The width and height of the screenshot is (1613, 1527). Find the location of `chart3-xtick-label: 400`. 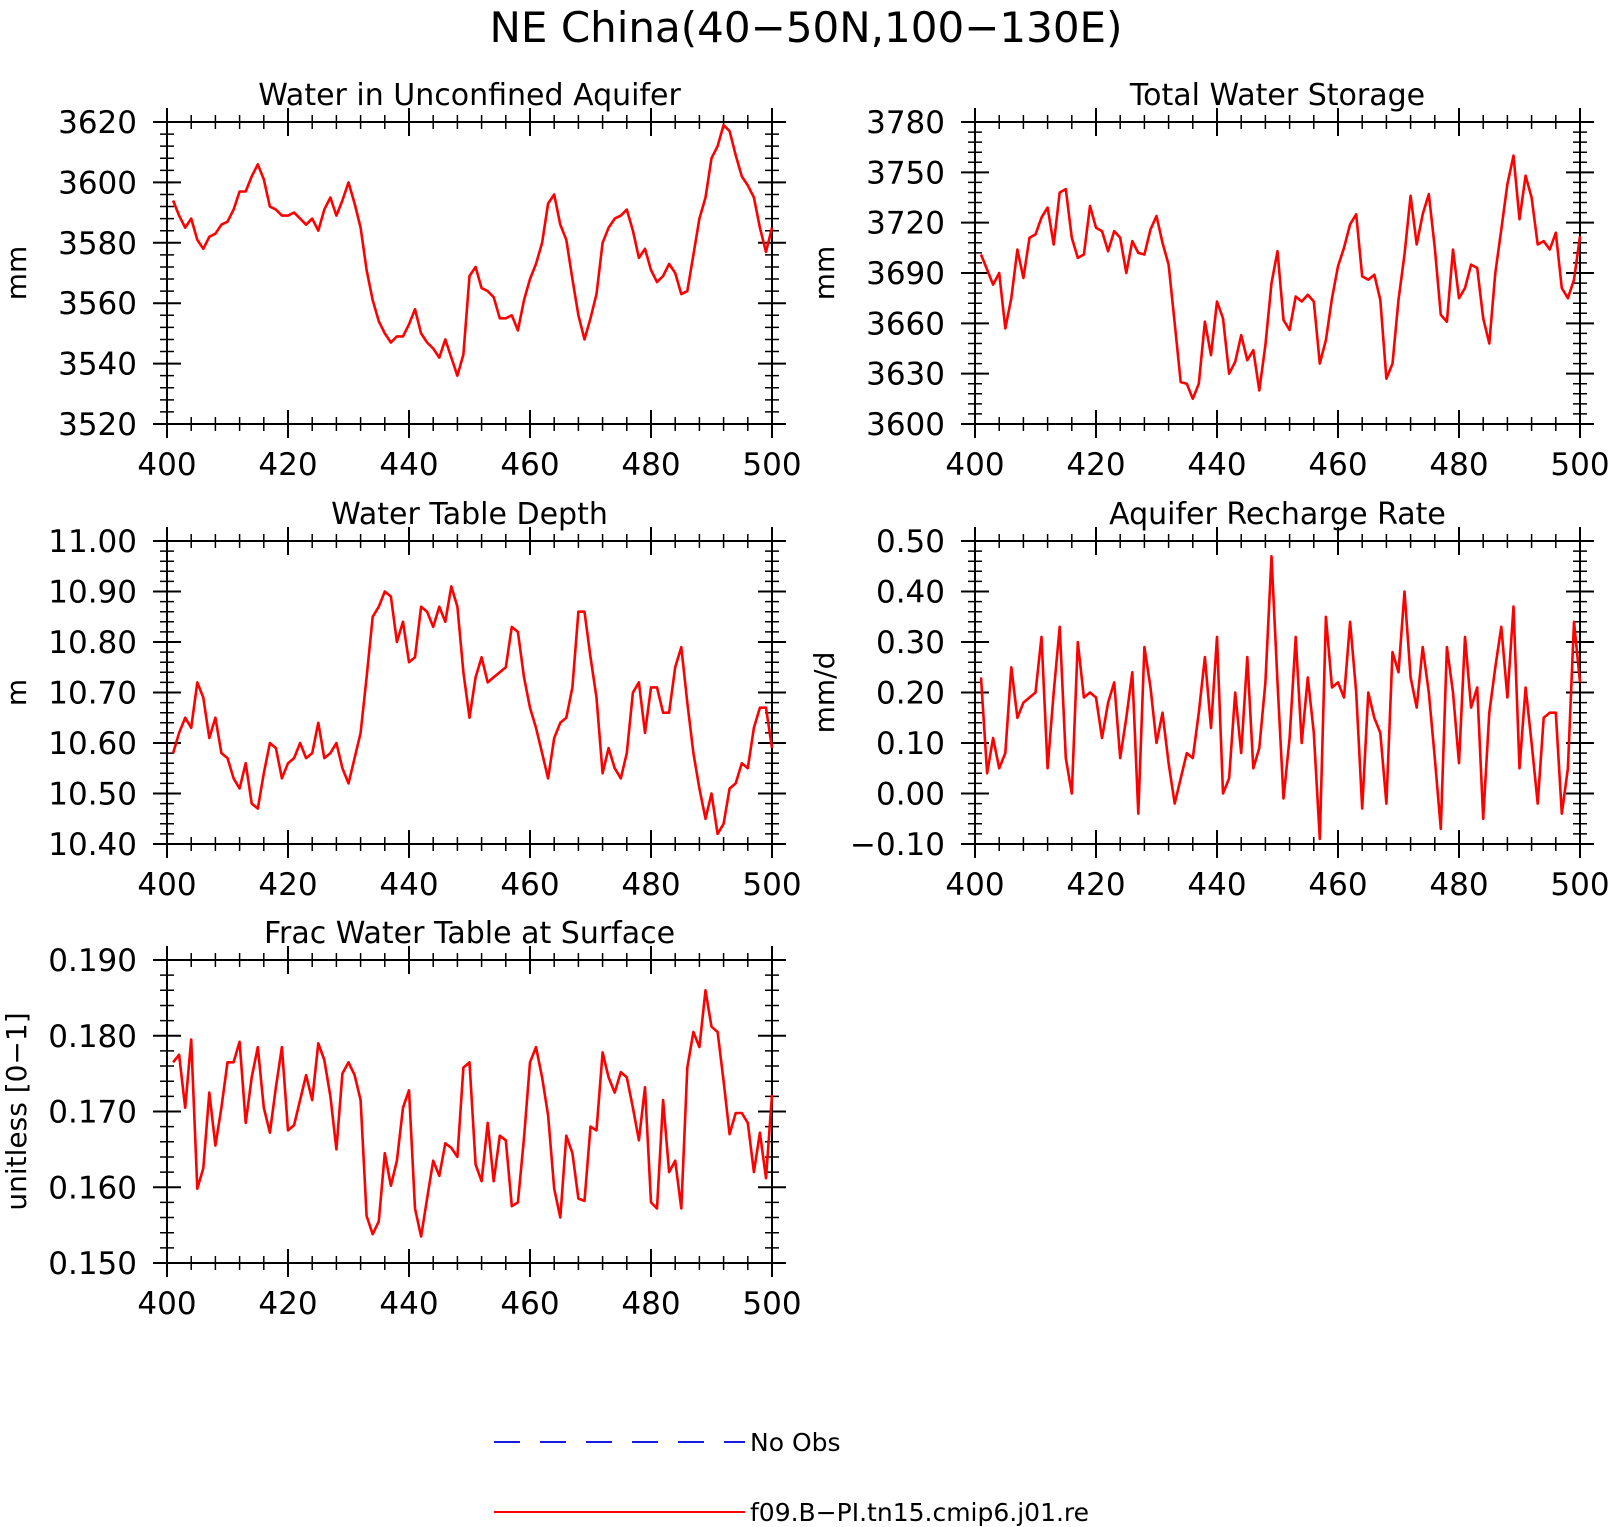

chart3-xtick-label: 400 is located at coordinates (166, 885).